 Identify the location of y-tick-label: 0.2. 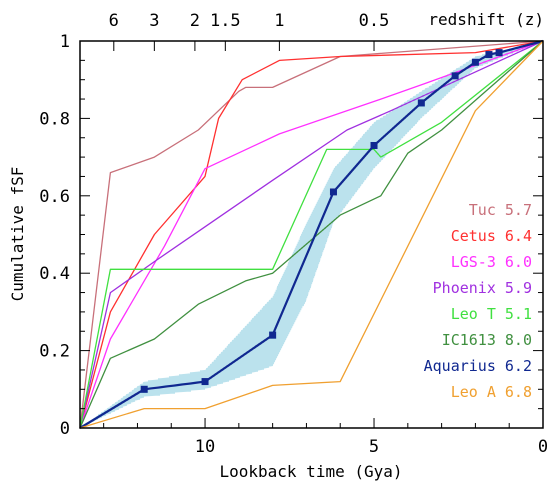
(54, 352).